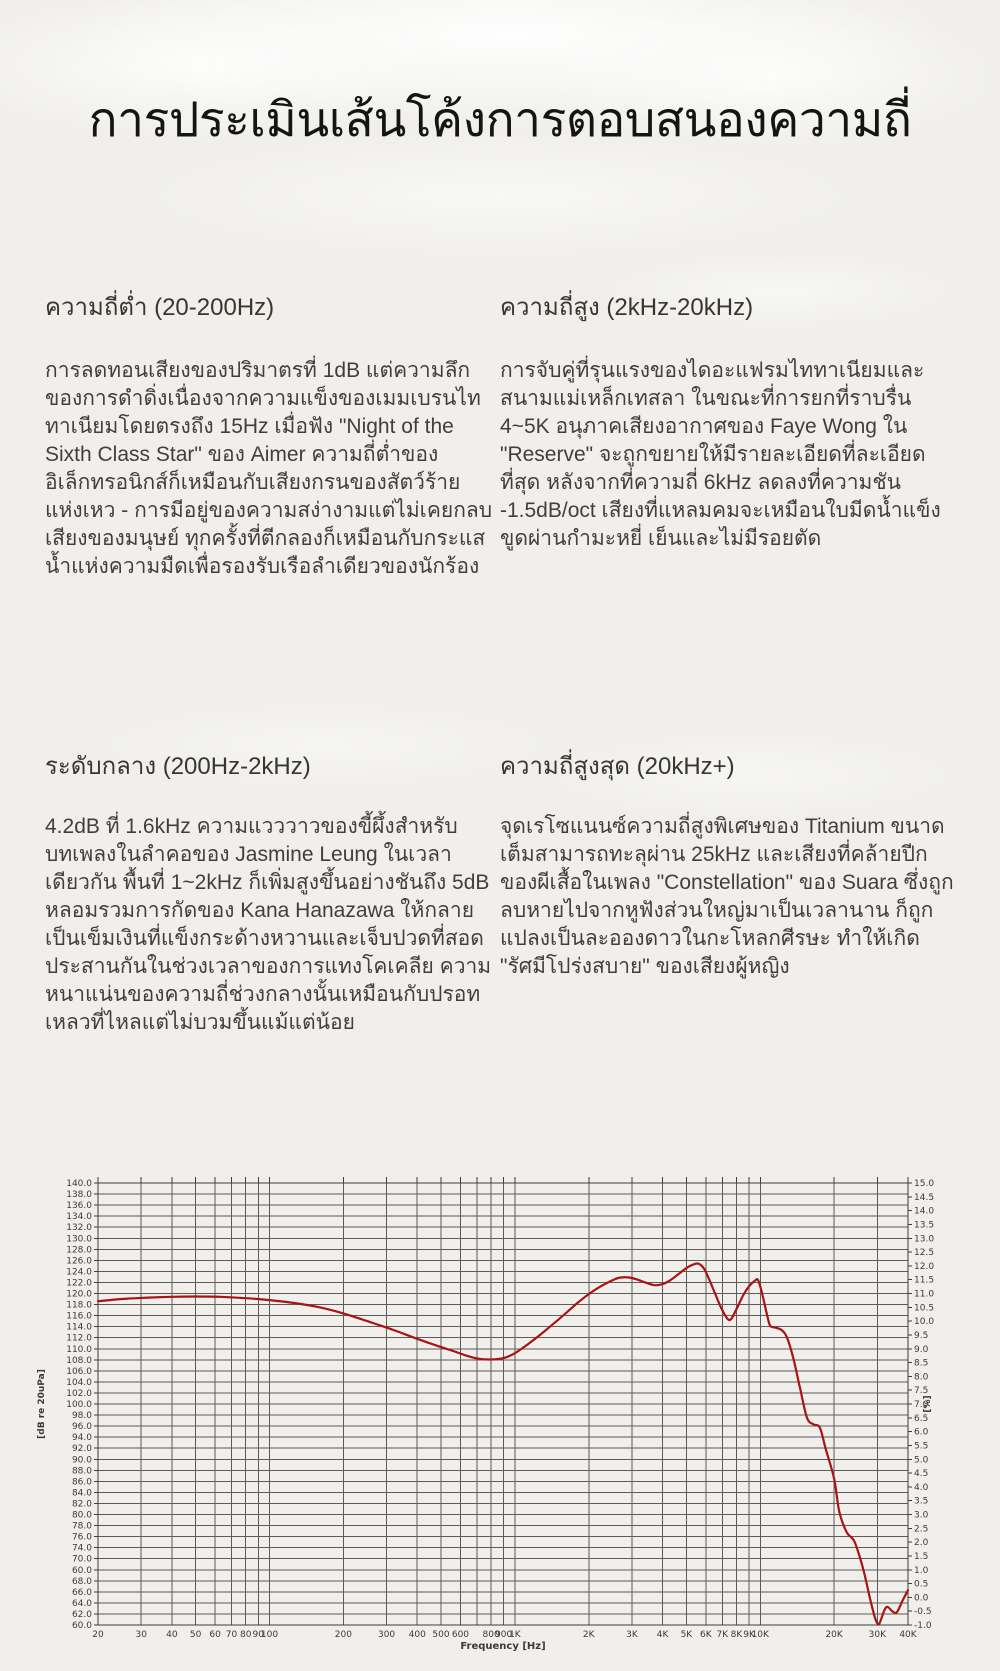 The image size is (1000, 1671). I want to click on svg-text: 1.5, so click(921, 1557).